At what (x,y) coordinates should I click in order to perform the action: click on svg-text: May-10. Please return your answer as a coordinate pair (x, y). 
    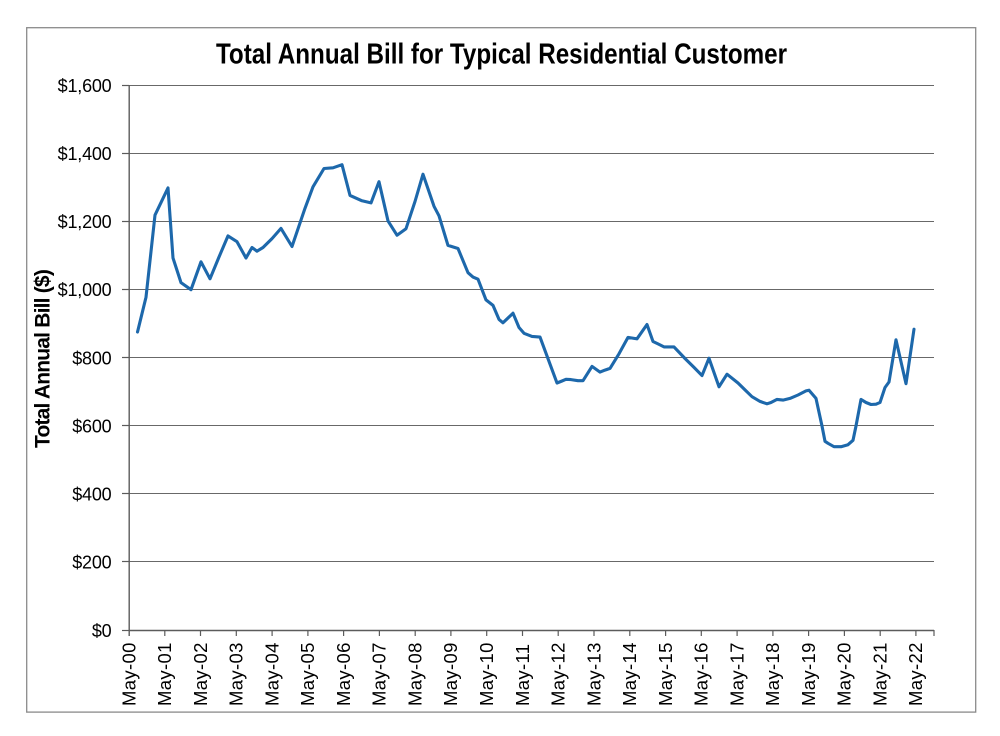
    Looking at the image, I should click on (486, 674).